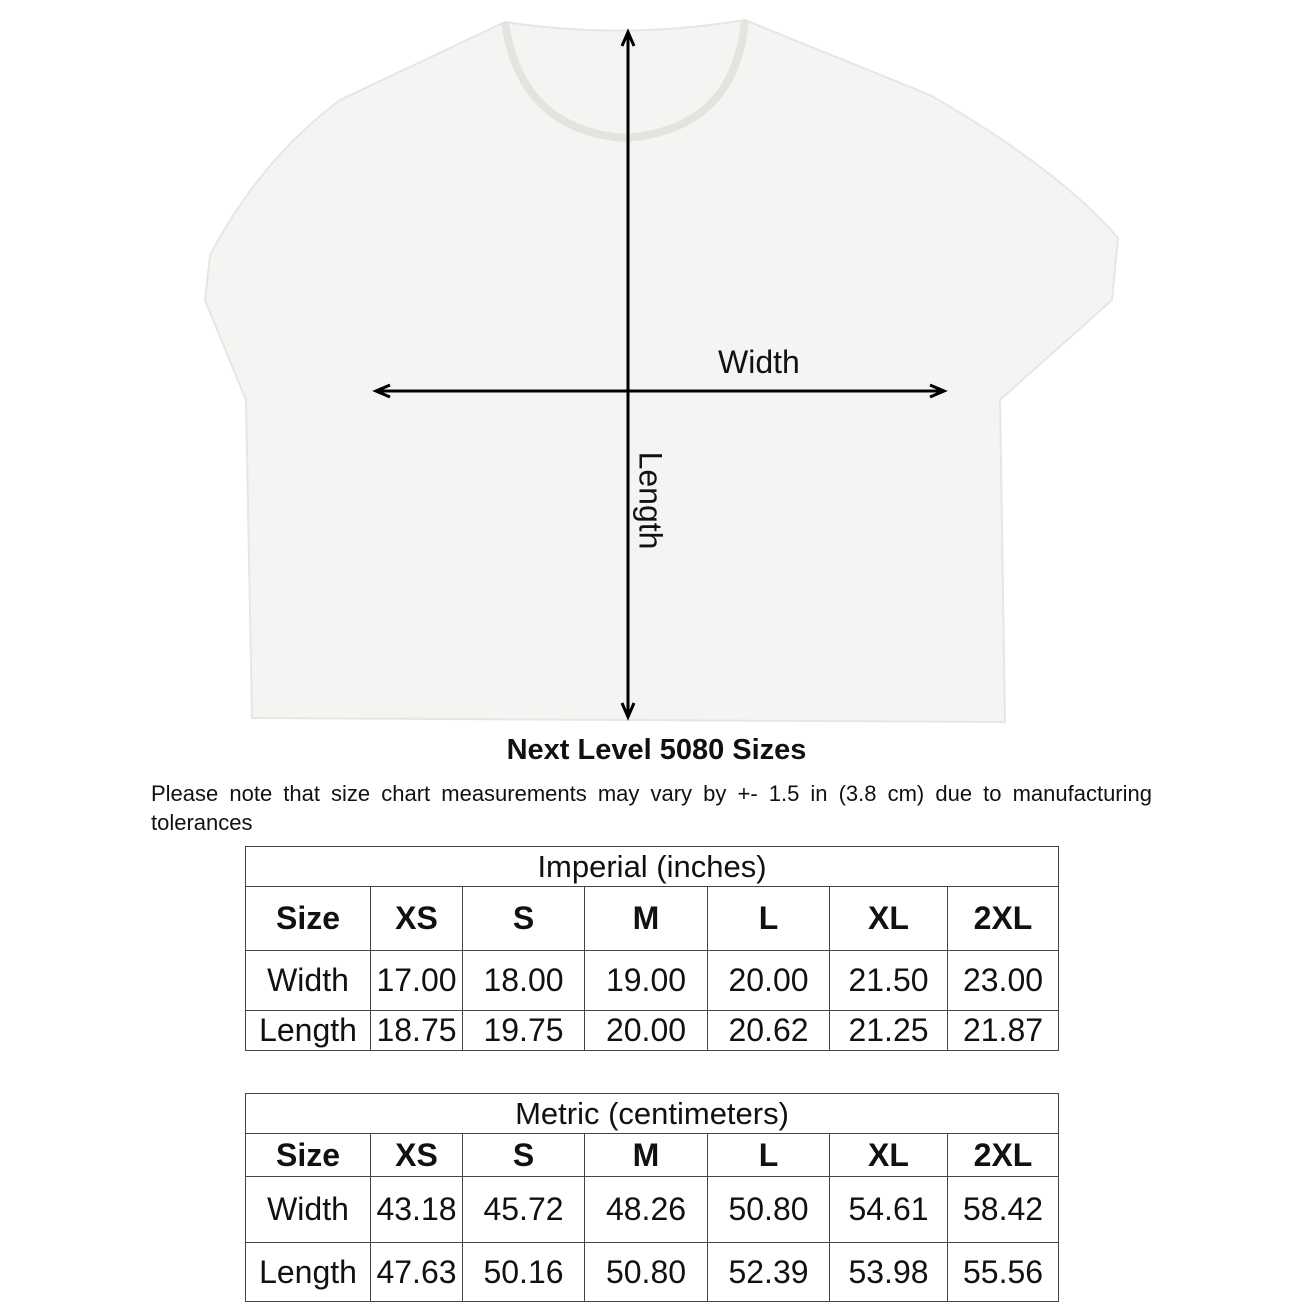 The height and width of the screenshot is (1313, 1313). I want to click on cell: 45.72, so click(523, 1209).